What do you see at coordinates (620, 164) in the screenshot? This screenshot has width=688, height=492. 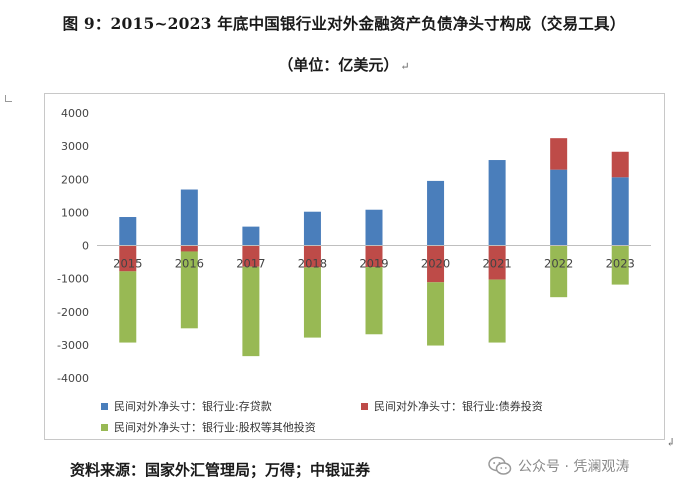 I see `bar-bonds-2023` at bounding box center [620, 164].